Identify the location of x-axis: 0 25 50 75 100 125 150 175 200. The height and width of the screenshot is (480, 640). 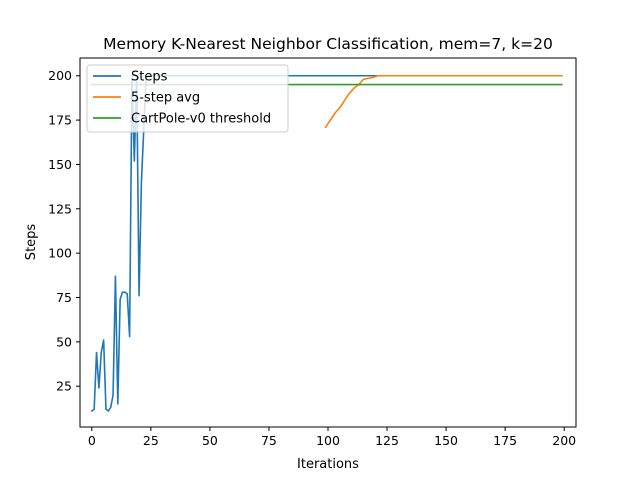
(332, 437).